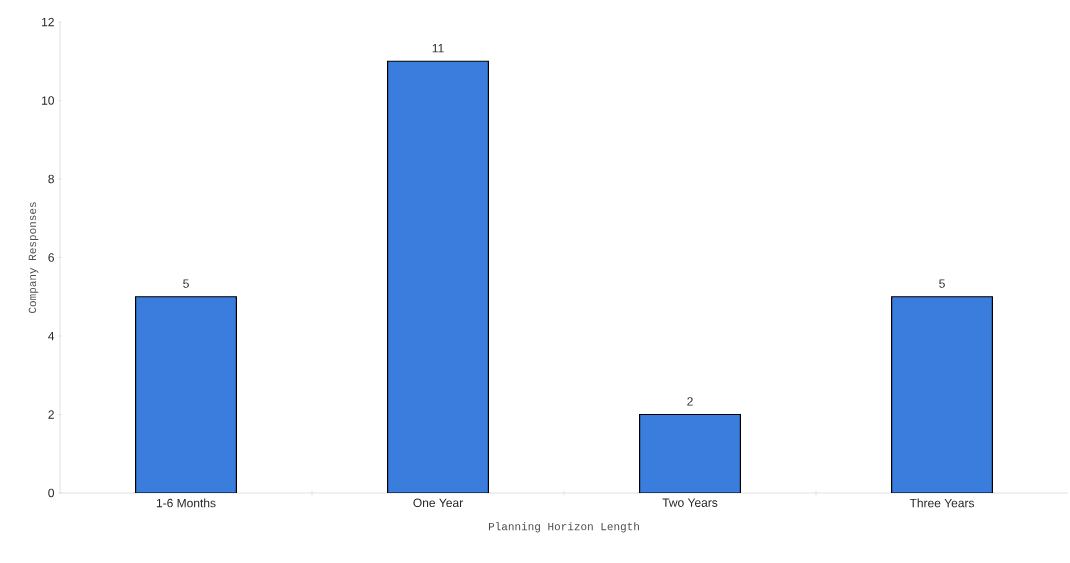 The image size is (1070, 563). Describe the element at coordinates (51, 336) in the screenshot. I see `y-tick-label: 4` at that location.